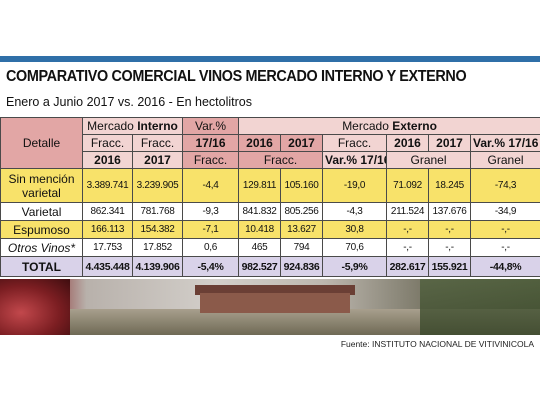  What do you see at coordinates (260, 185) in the screenshot?
I see `cell: 129.811` at bounding box center [260, 185].